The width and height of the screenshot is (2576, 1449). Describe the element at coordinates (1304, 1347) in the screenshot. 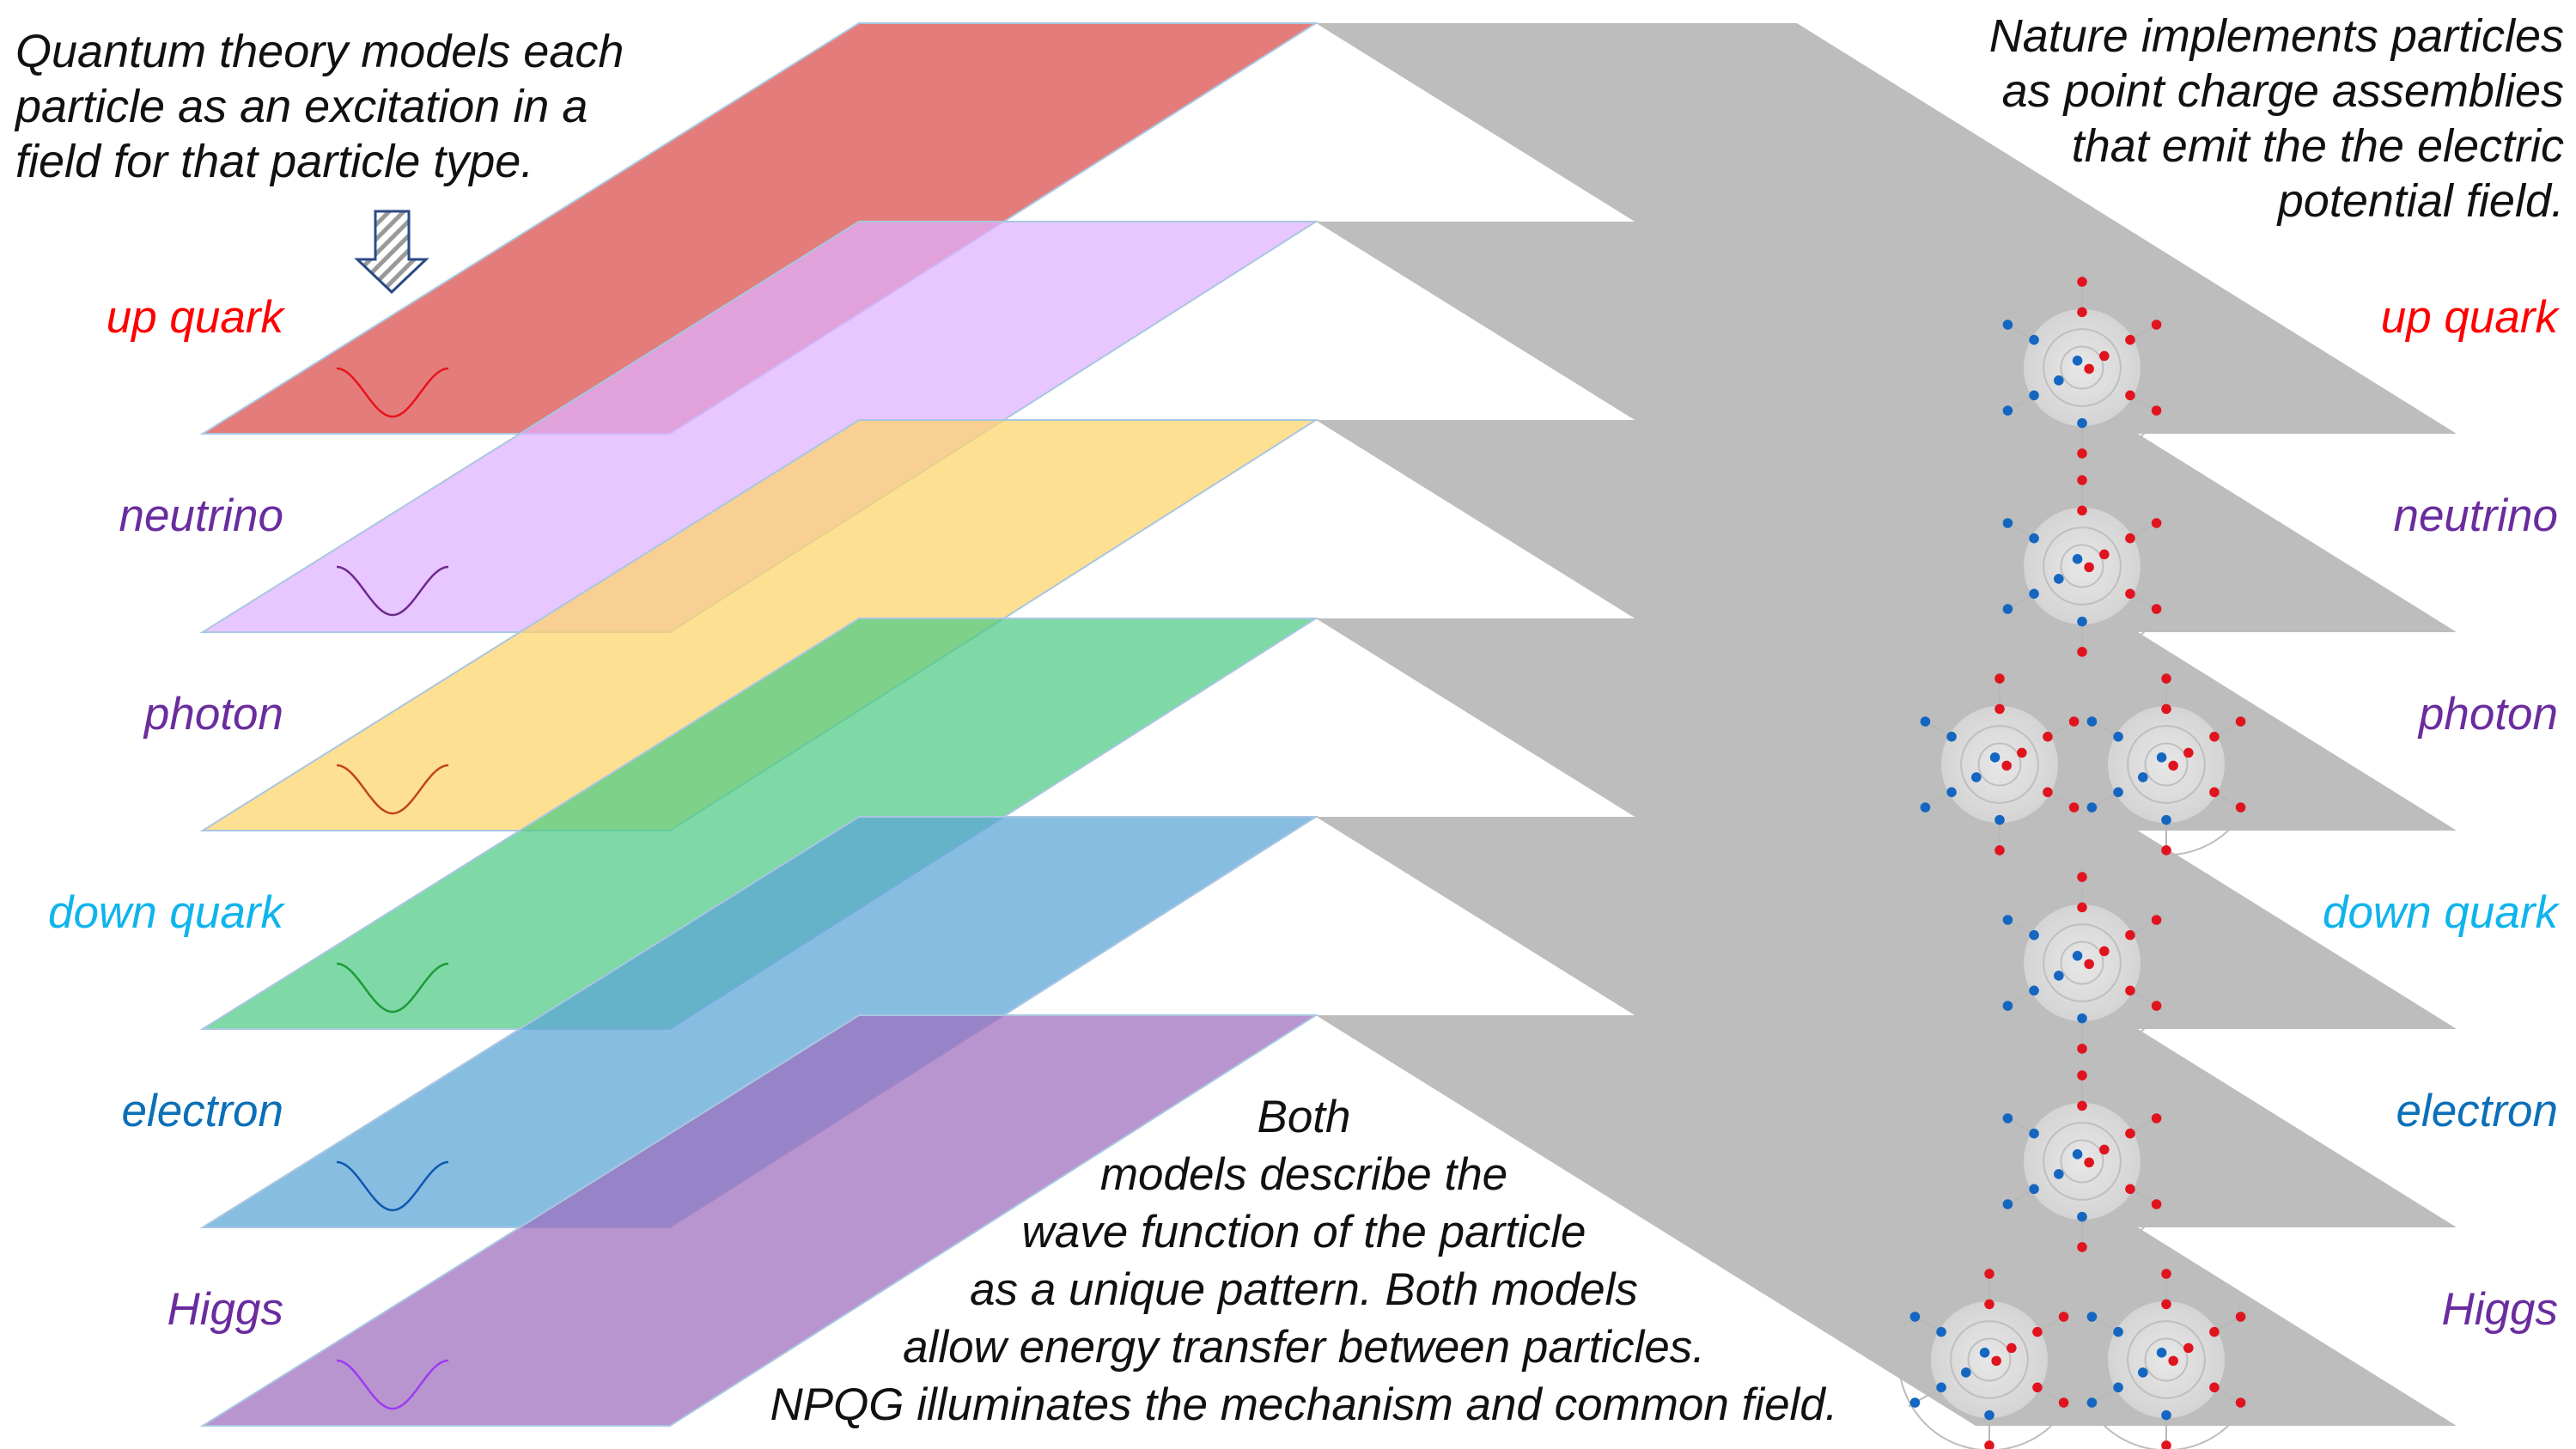

I see `bottom-caption-line: allow energy transfer between particles.` at that location.